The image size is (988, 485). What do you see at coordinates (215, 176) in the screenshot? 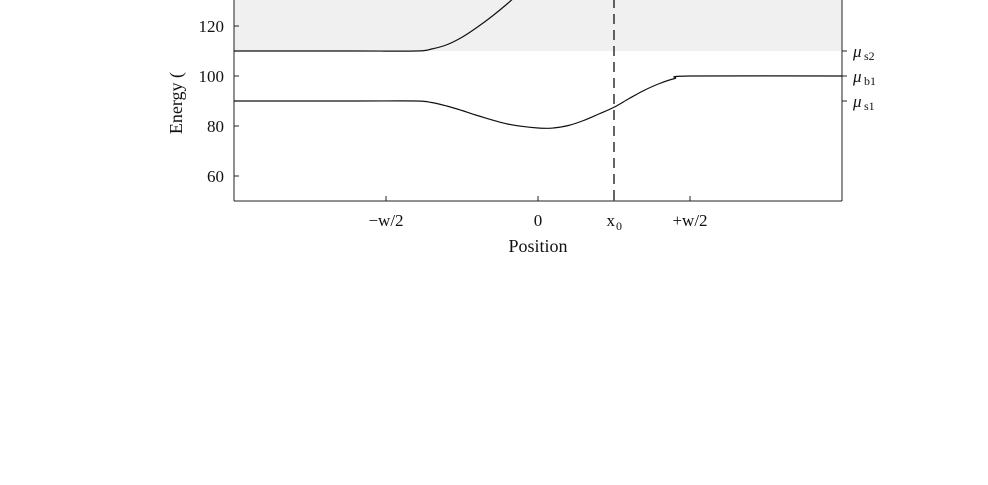
I see `y-tick-label: 60` at bounding box center [215, 176].